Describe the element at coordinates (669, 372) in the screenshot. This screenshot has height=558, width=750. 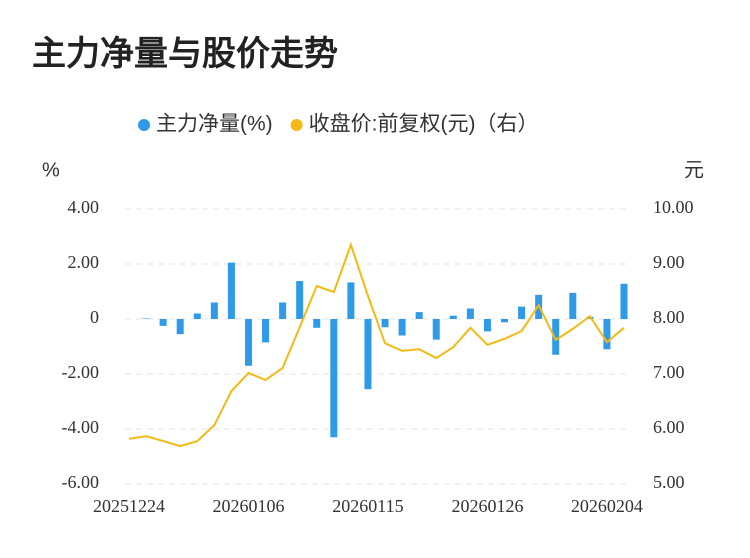
I see `y2-tick-label: 7.00` at that location.